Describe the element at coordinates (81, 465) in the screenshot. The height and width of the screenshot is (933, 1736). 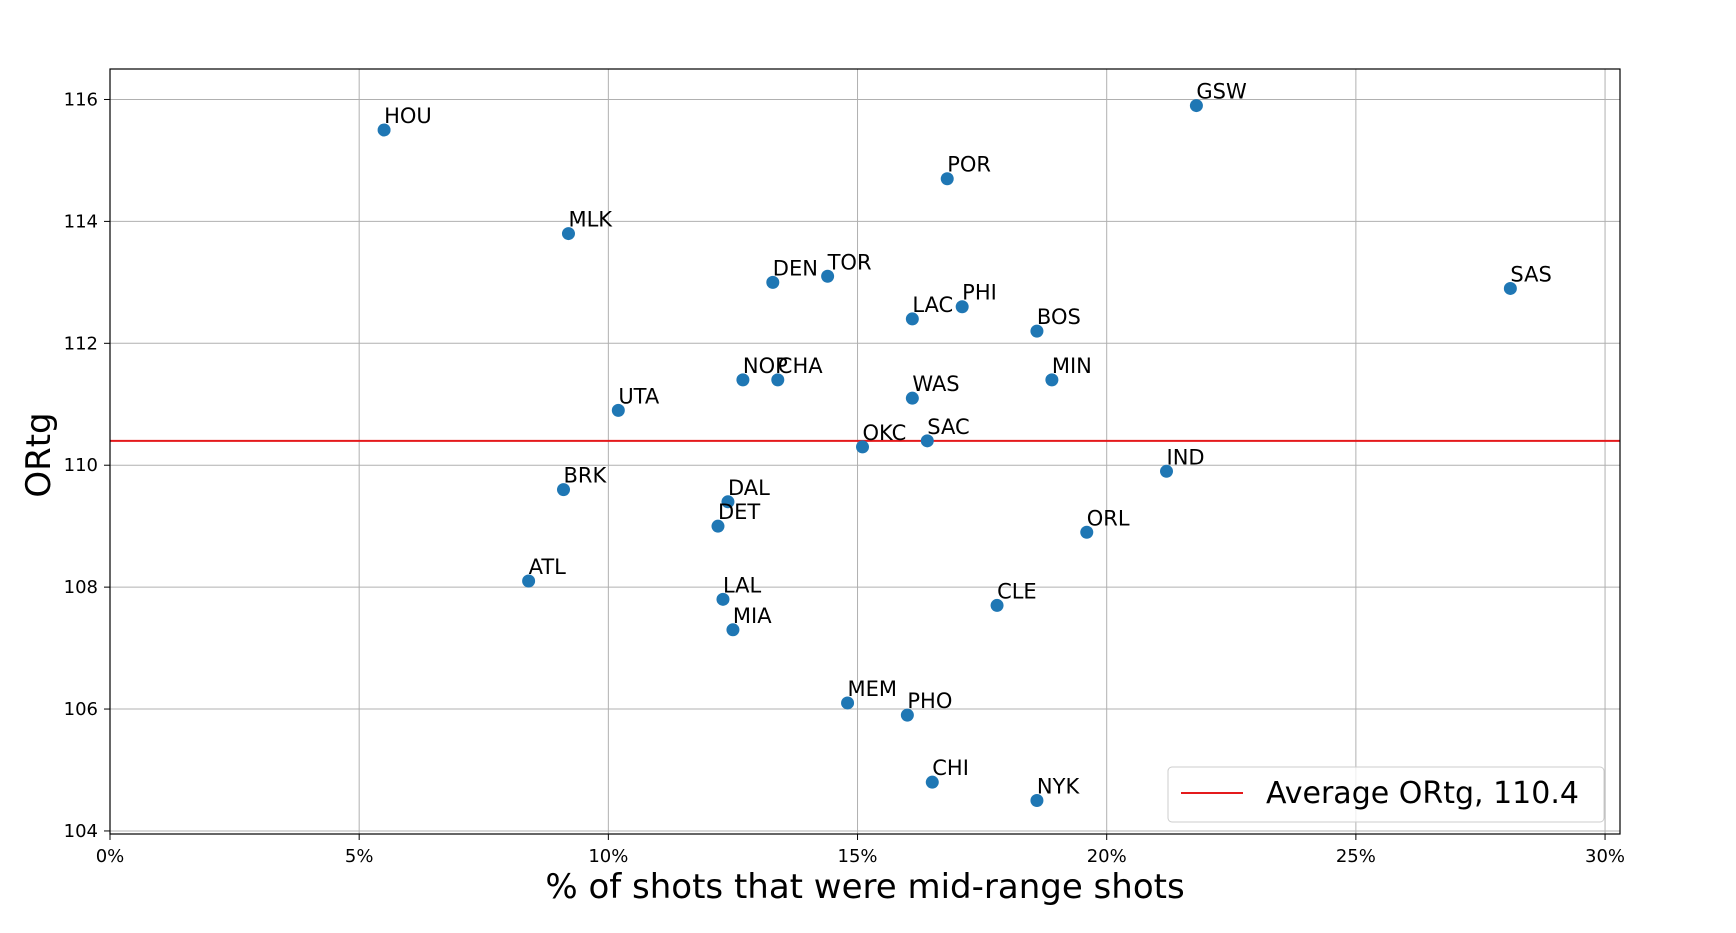
I see `y-tick-label: 110` at that location.